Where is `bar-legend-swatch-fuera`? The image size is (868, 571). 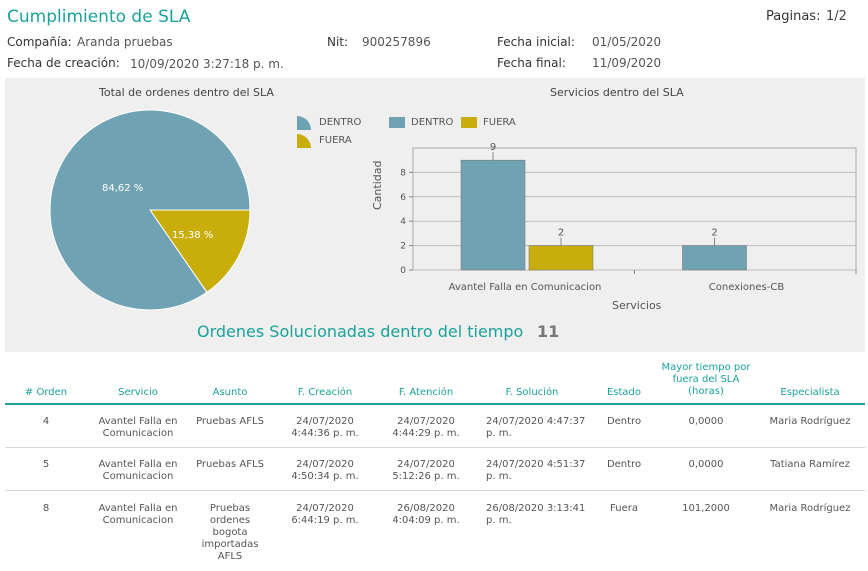
bar-legend-swatch-fuera is located at coordinates (469, 122).